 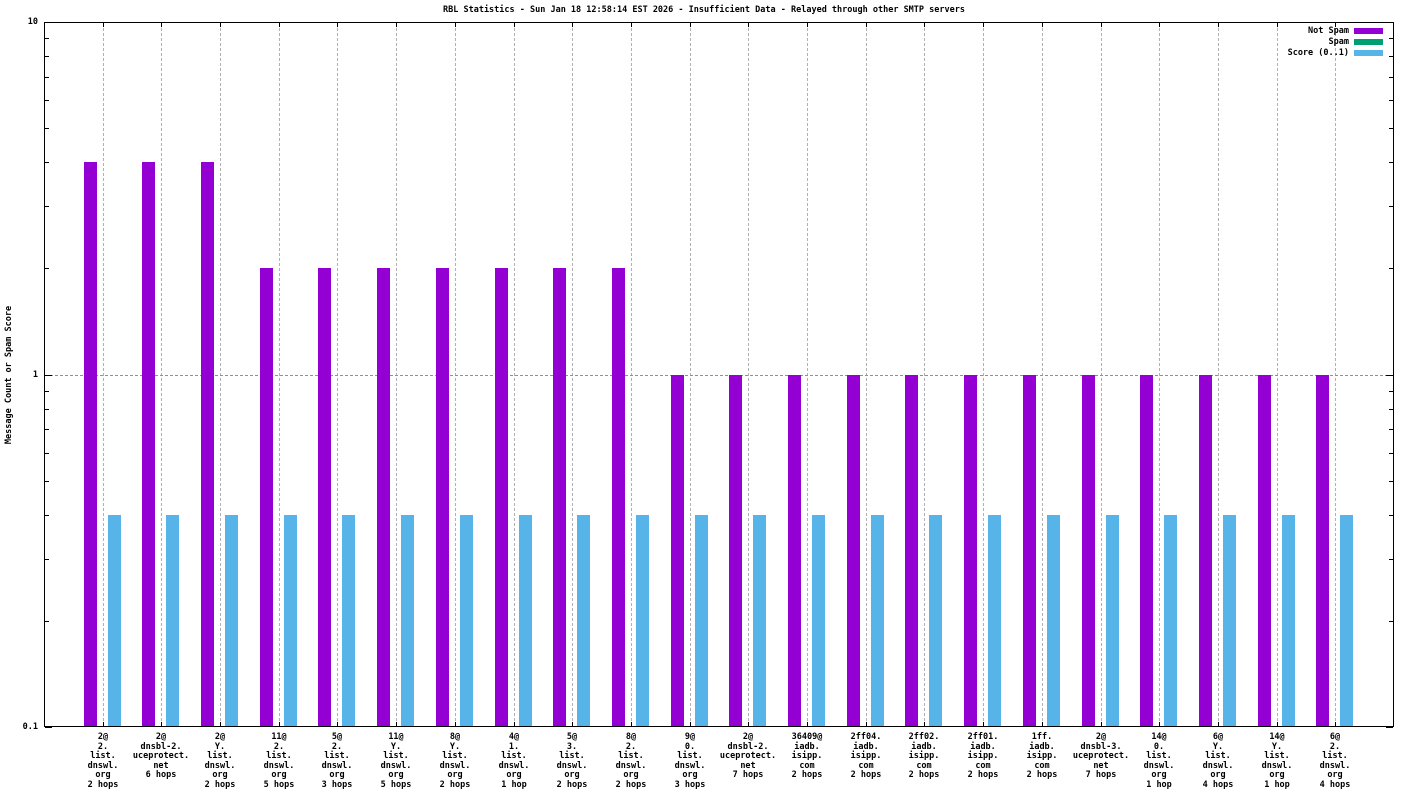 What do you see at coordinates (35, 375) in the screenshot?
I see `y-tick-label: 1` at bounding box center [35, 375].